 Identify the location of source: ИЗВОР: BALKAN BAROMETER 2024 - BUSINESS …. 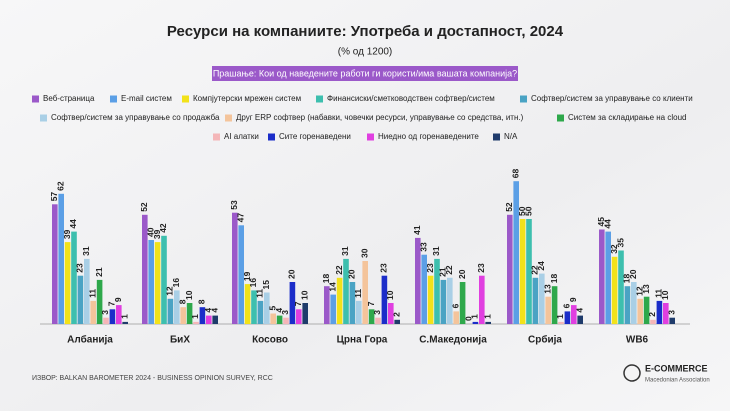
(152, 378).